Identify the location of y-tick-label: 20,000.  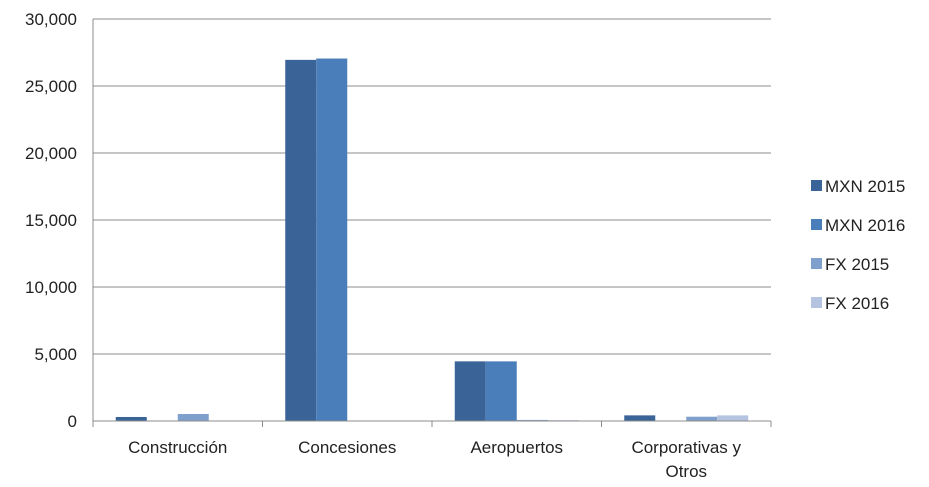
(51, 153).